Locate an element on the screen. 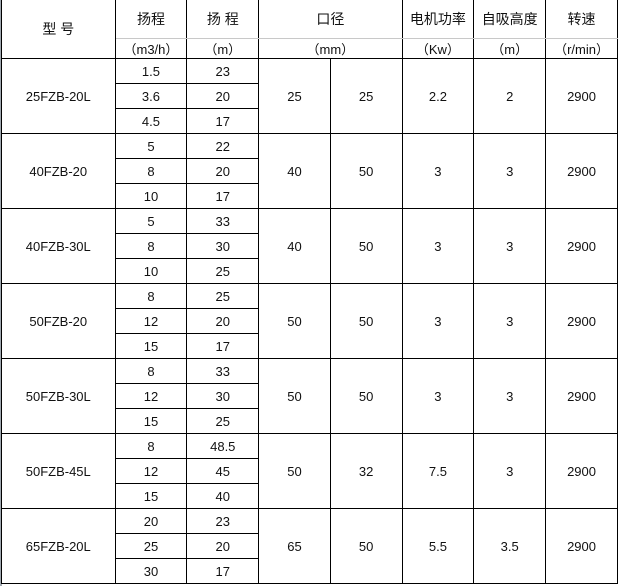 The width and height of the screenshot is (619, 586). table-row: 50FZB-45L 8 48.5 50 32 7.5 3 2900 is located at coordinates (309, 471).